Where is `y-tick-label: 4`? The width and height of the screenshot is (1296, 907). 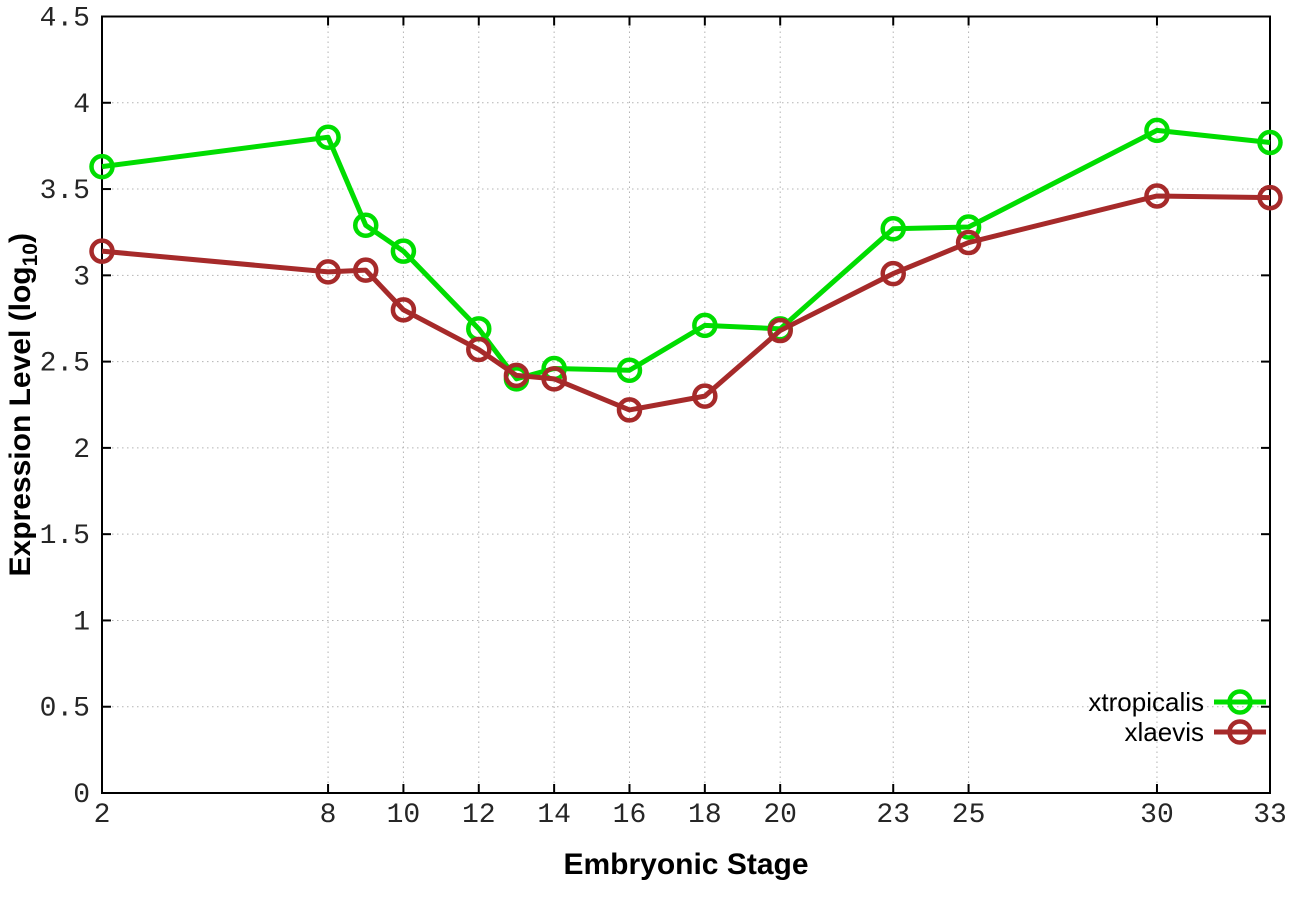 y-tick-label: 4 is located at coordinates (81, 105).